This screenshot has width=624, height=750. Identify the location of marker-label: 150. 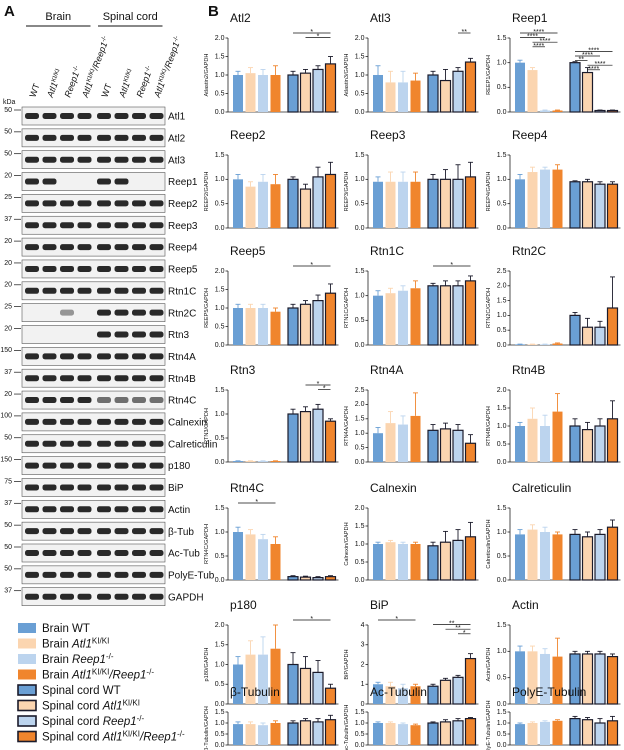
(6, 459).